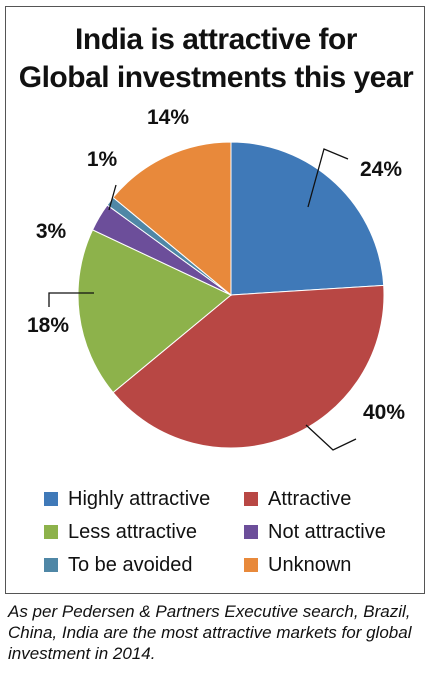 The width and height of the screenshot is (432, 685). I want to click on chart-title-line-2: Global investments this year, so click(216, 77).